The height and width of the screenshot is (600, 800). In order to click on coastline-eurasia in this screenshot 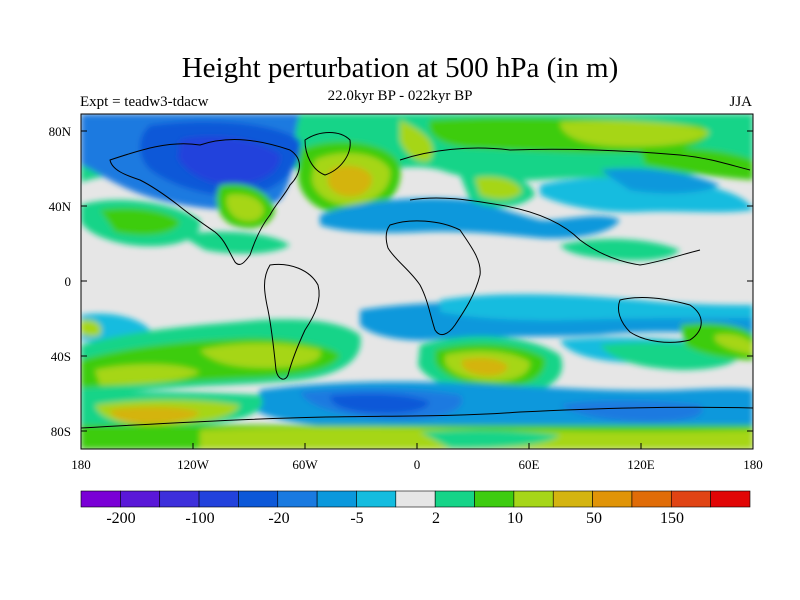, I will do `click(575, 206)`.